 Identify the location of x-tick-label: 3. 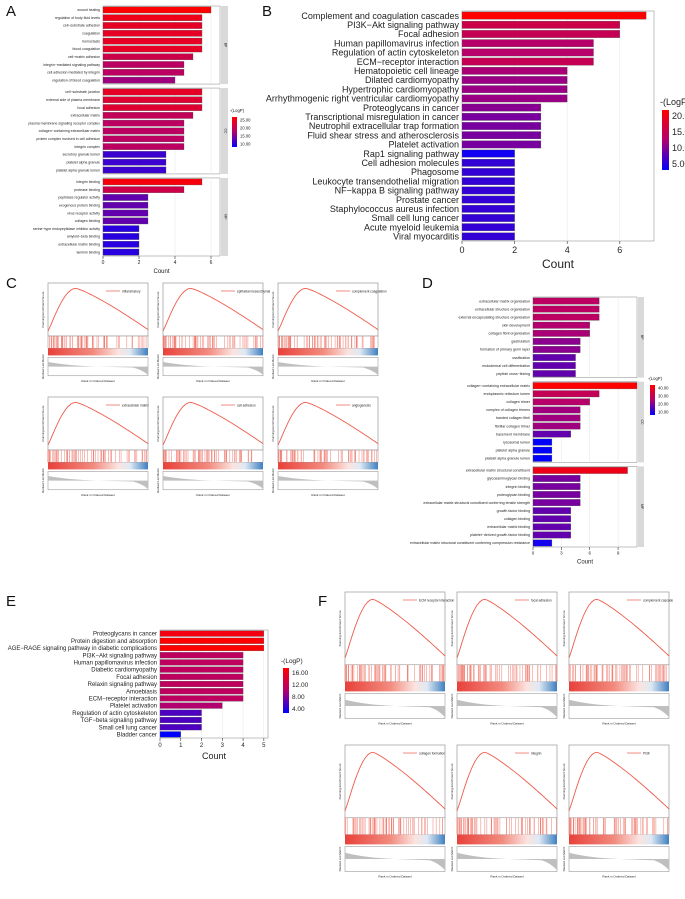
(223, 746).